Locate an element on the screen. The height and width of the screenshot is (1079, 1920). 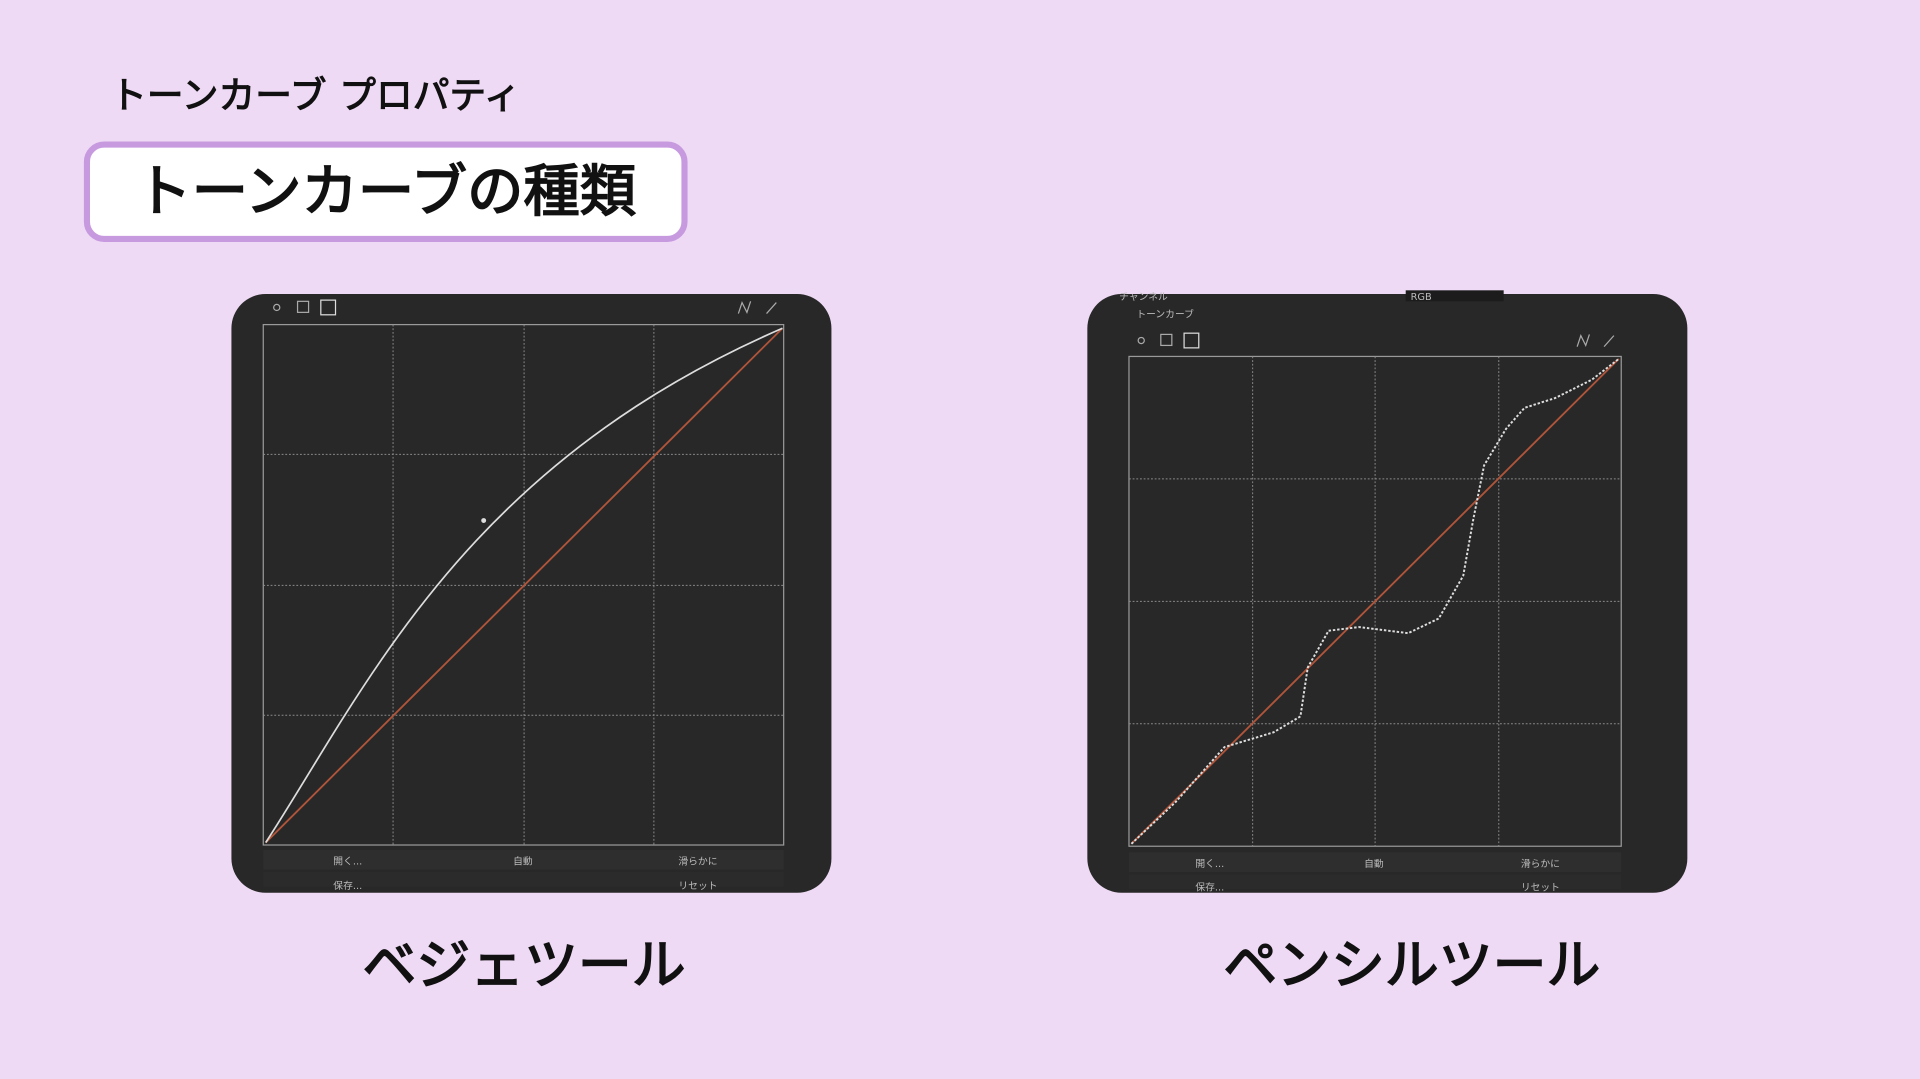
channel-label: チャンネル is located at coordinates (1143, 297).